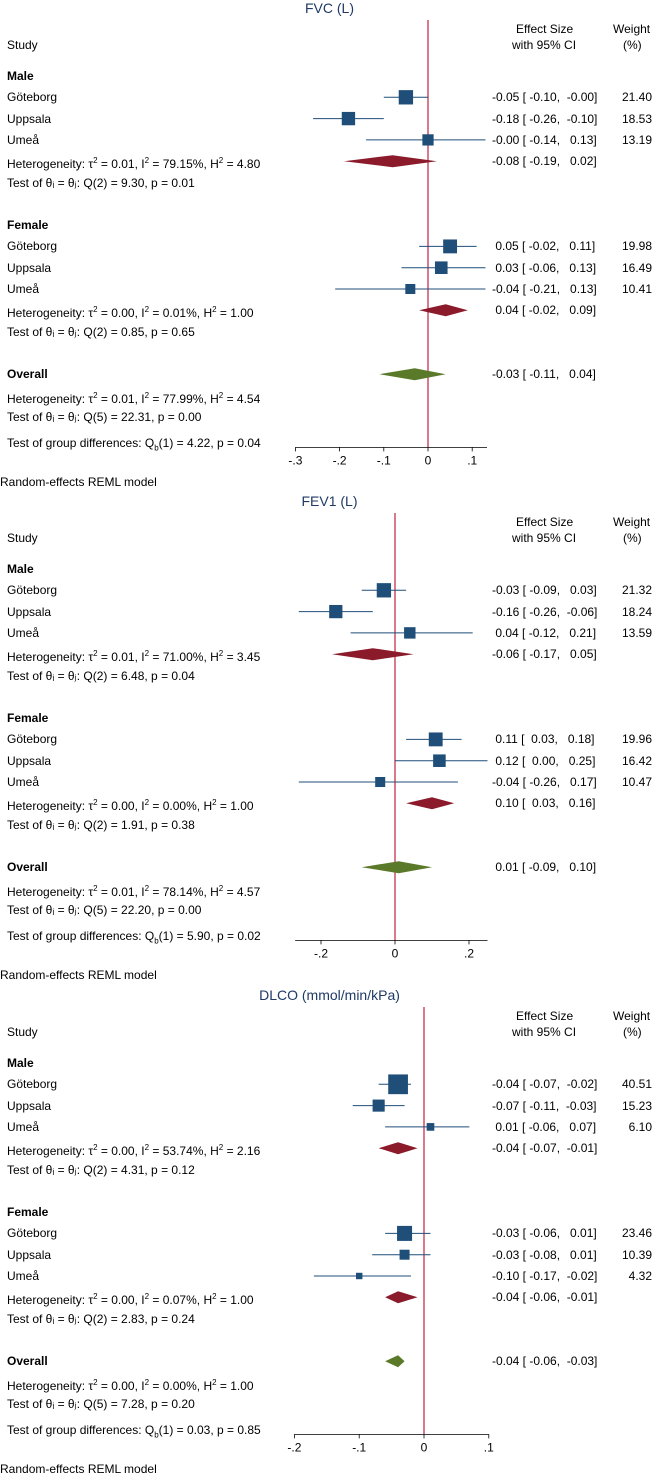  I want to click on study-weight: 10.47, so click(636, 782).